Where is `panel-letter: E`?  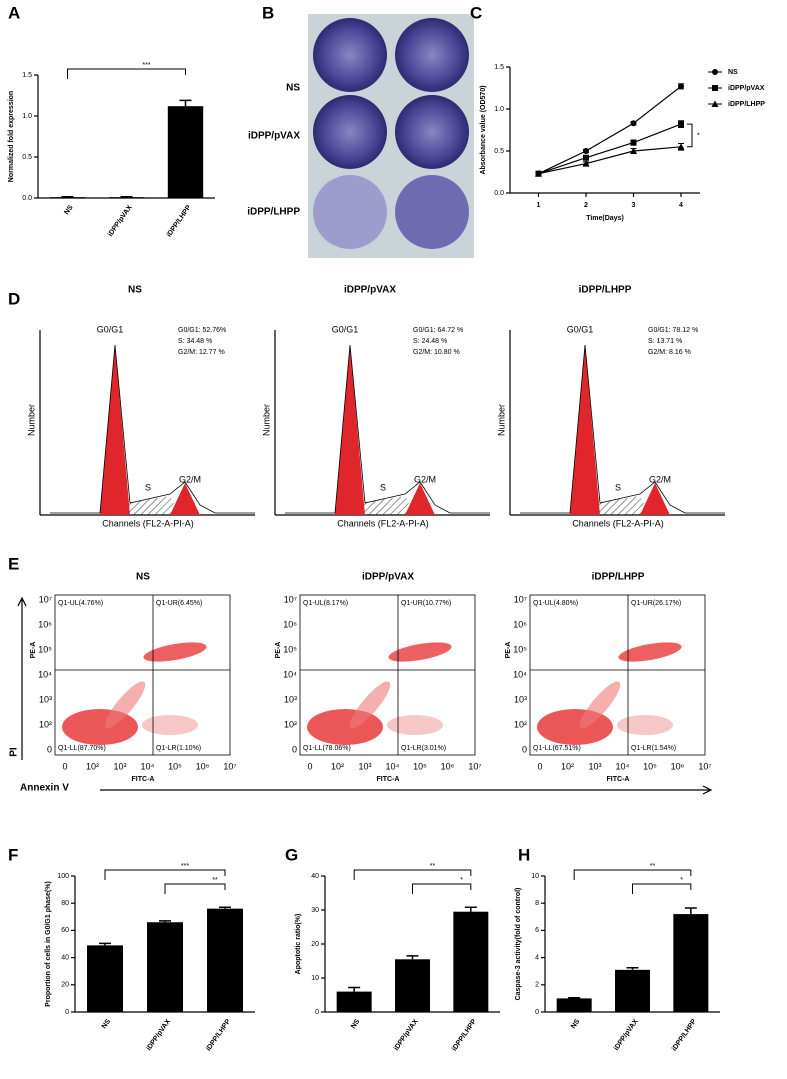
panel-letter: E is located at coordinates (13, 563).